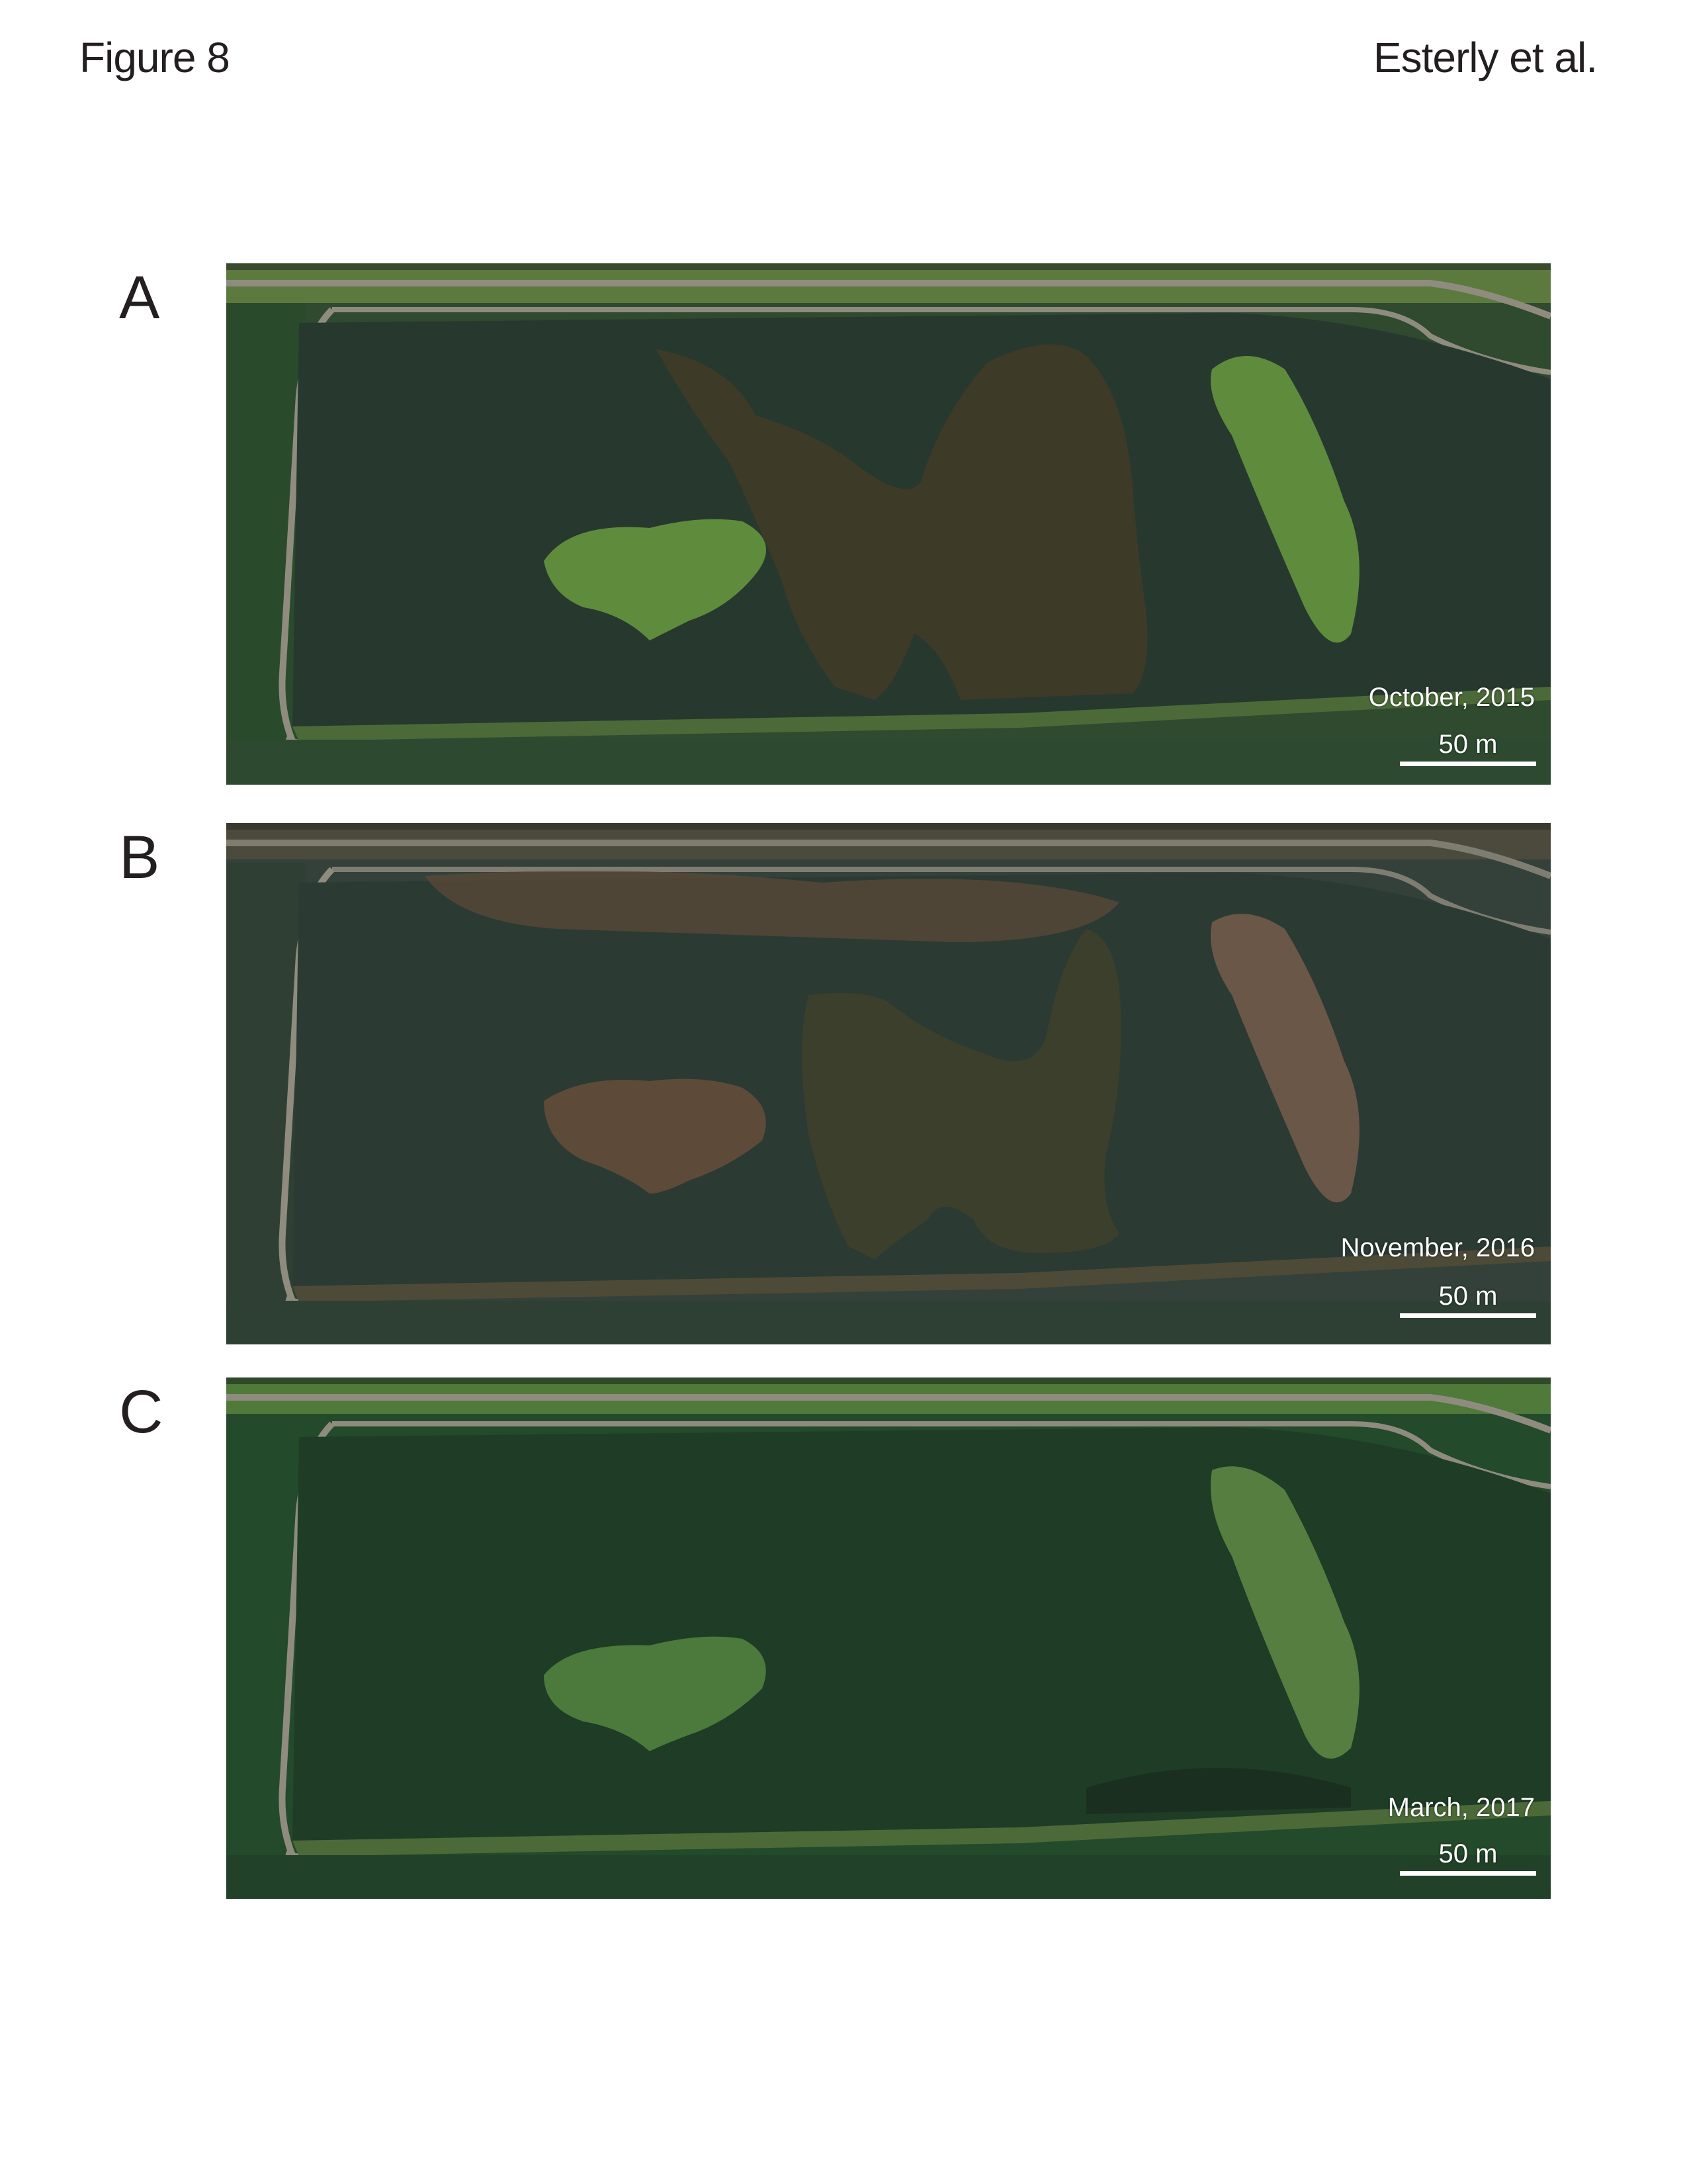  What do you see at coordinates (1452, 698) in the screenshot?
I see `date-label-a: October, 2015` at bounding box center [1452, 698].